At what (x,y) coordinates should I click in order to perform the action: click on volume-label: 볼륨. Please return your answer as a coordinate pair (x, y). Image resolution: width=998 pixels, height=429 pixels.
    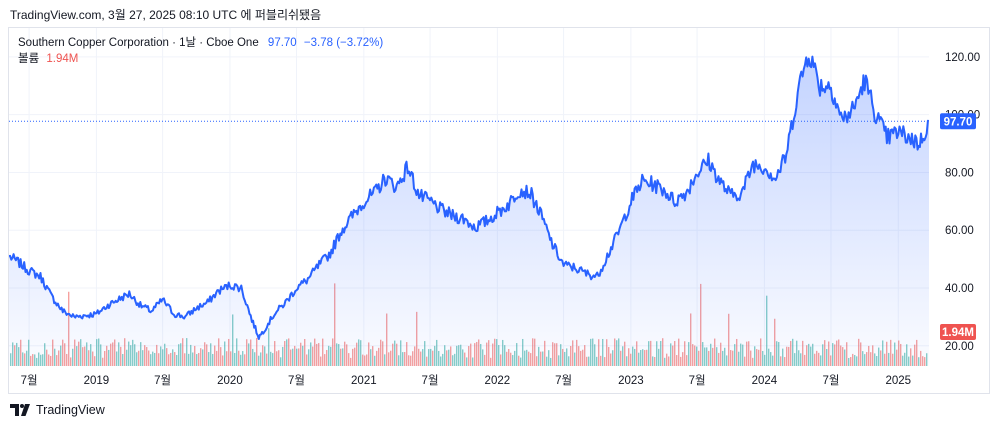
    Looking at the image, I should click on (29, 59).